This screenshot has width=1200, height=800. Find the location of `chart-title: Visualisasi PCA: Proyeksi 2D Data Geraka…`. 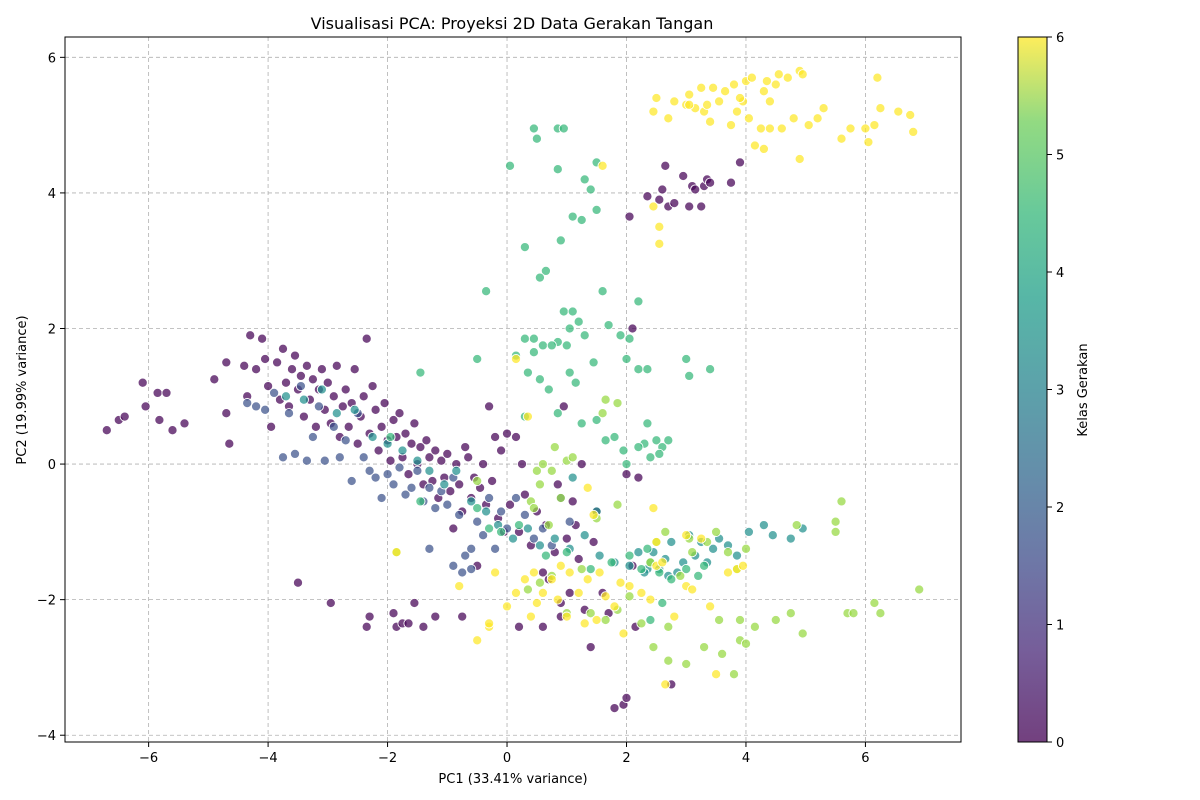

chart-title: Visualisasi PCA: Proyeksi 2D Data Geraka… is located at coordinates (512, 23).